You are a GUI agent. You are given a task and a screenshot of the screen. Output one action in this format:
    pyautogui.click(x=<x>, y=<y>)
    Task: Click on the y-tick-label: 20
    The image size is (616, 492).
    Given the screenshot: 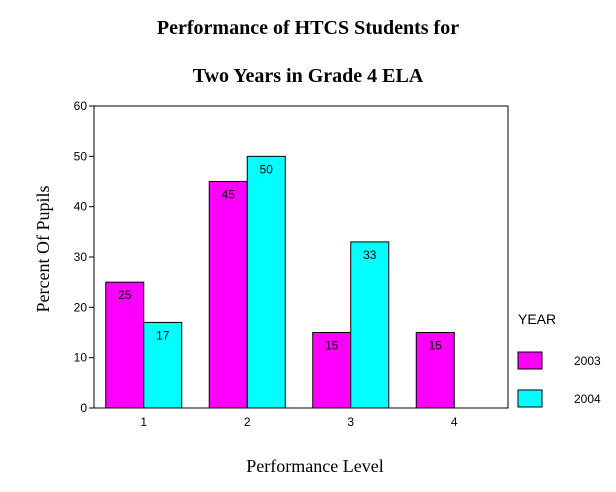 What is the action you would take?
    pyautogui.click(x=81, y=307)
    